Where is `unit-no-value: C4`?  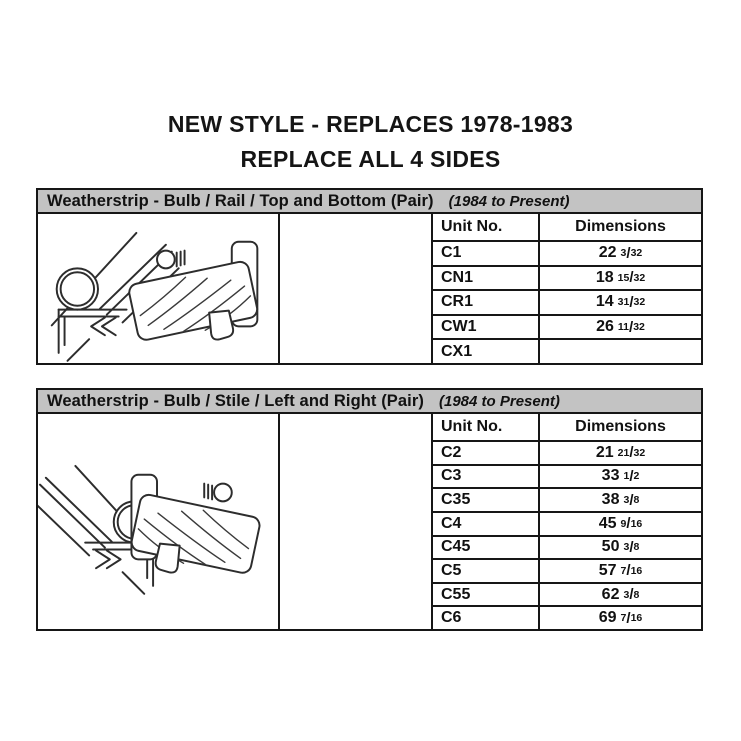
unit-no-value: C4 is located at coordinates (486, 523).